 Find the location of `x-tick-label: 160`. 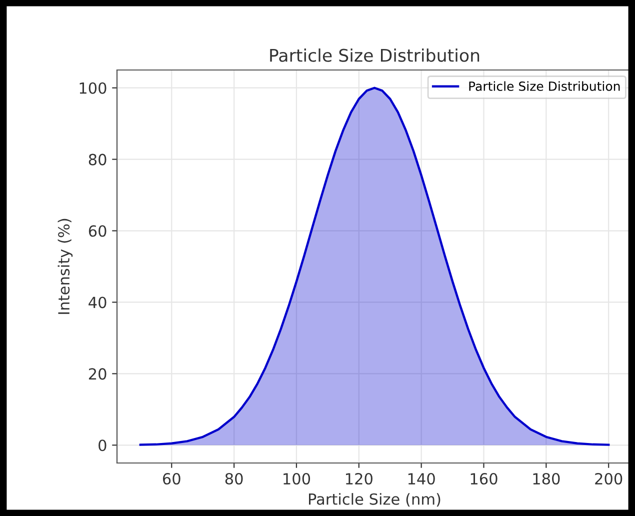

x-tick-label: 160 is located at coordinates (484, 478).